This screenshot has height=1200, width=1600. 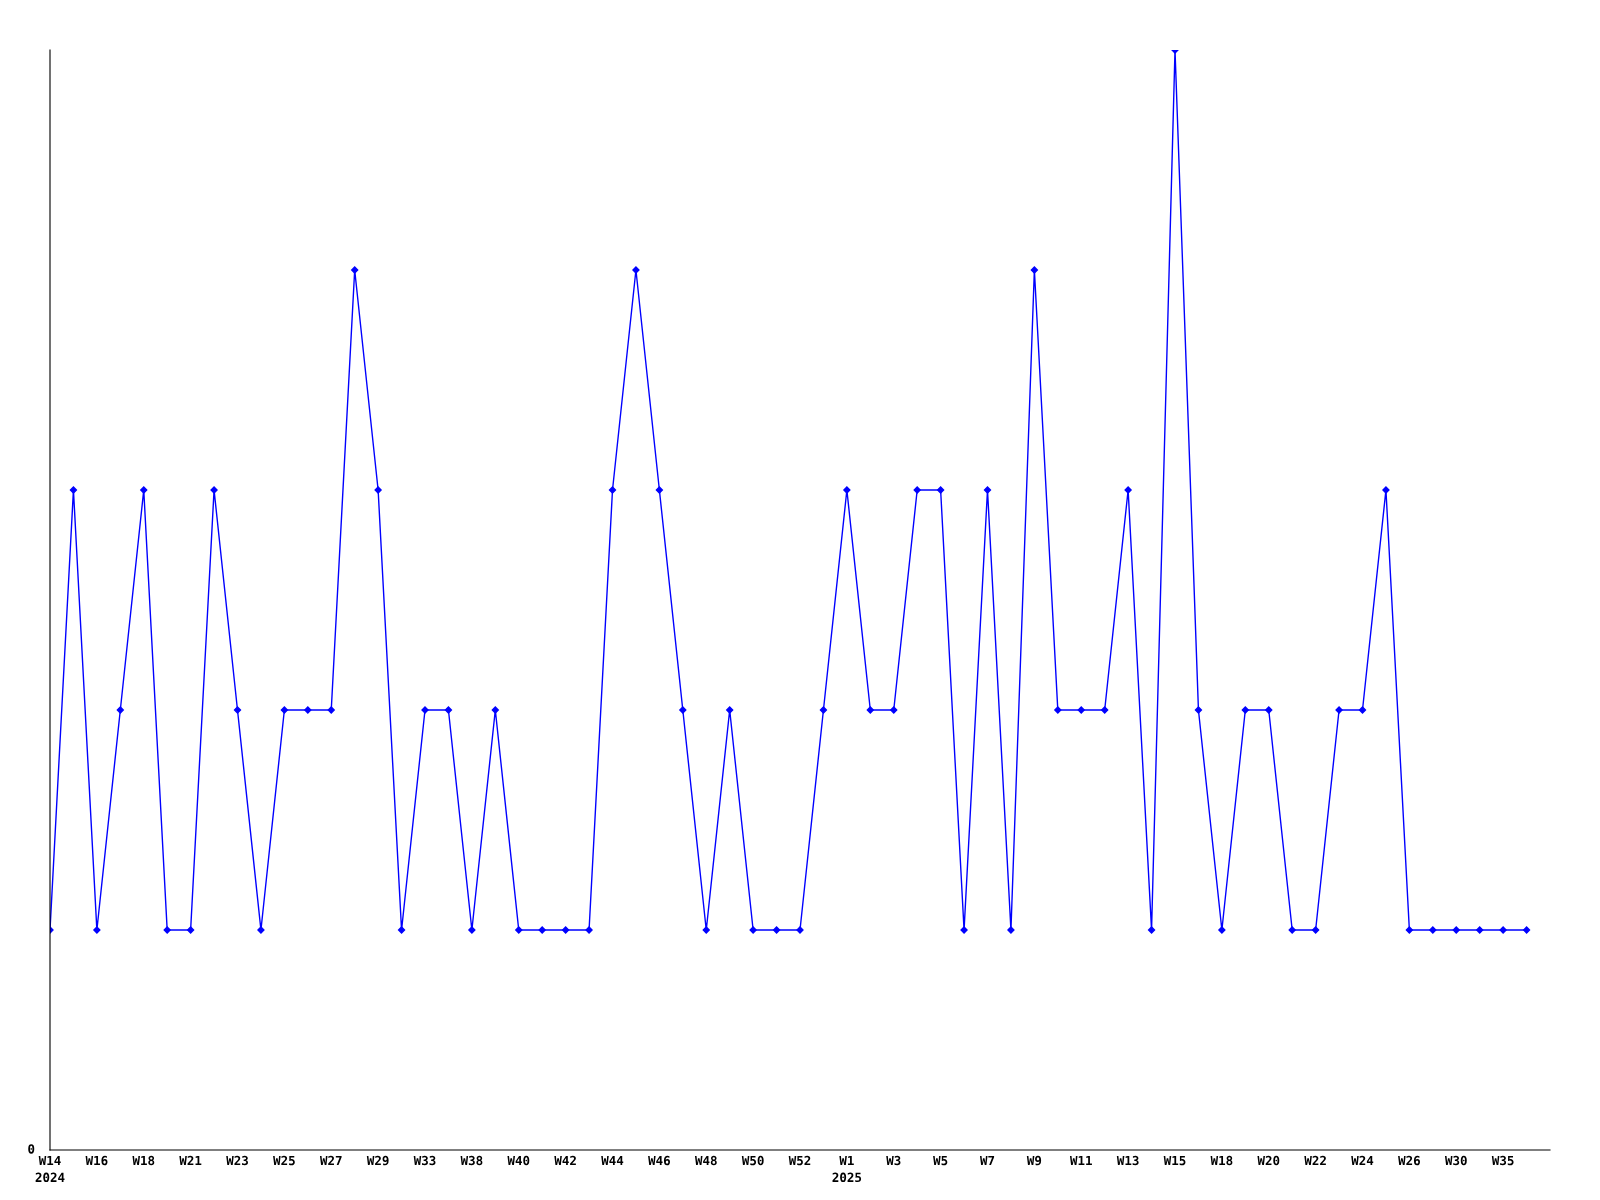 What do you see at coordinates (96, 1160) in the screenshot?
I see `x-tick-label: W16` at bounding box center [96, 1160].